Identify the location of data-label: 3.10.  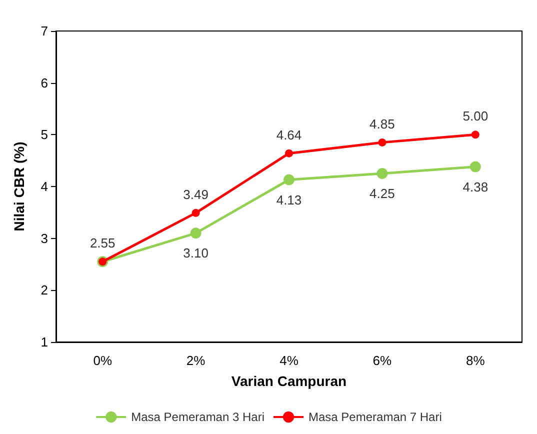
(195, 253).